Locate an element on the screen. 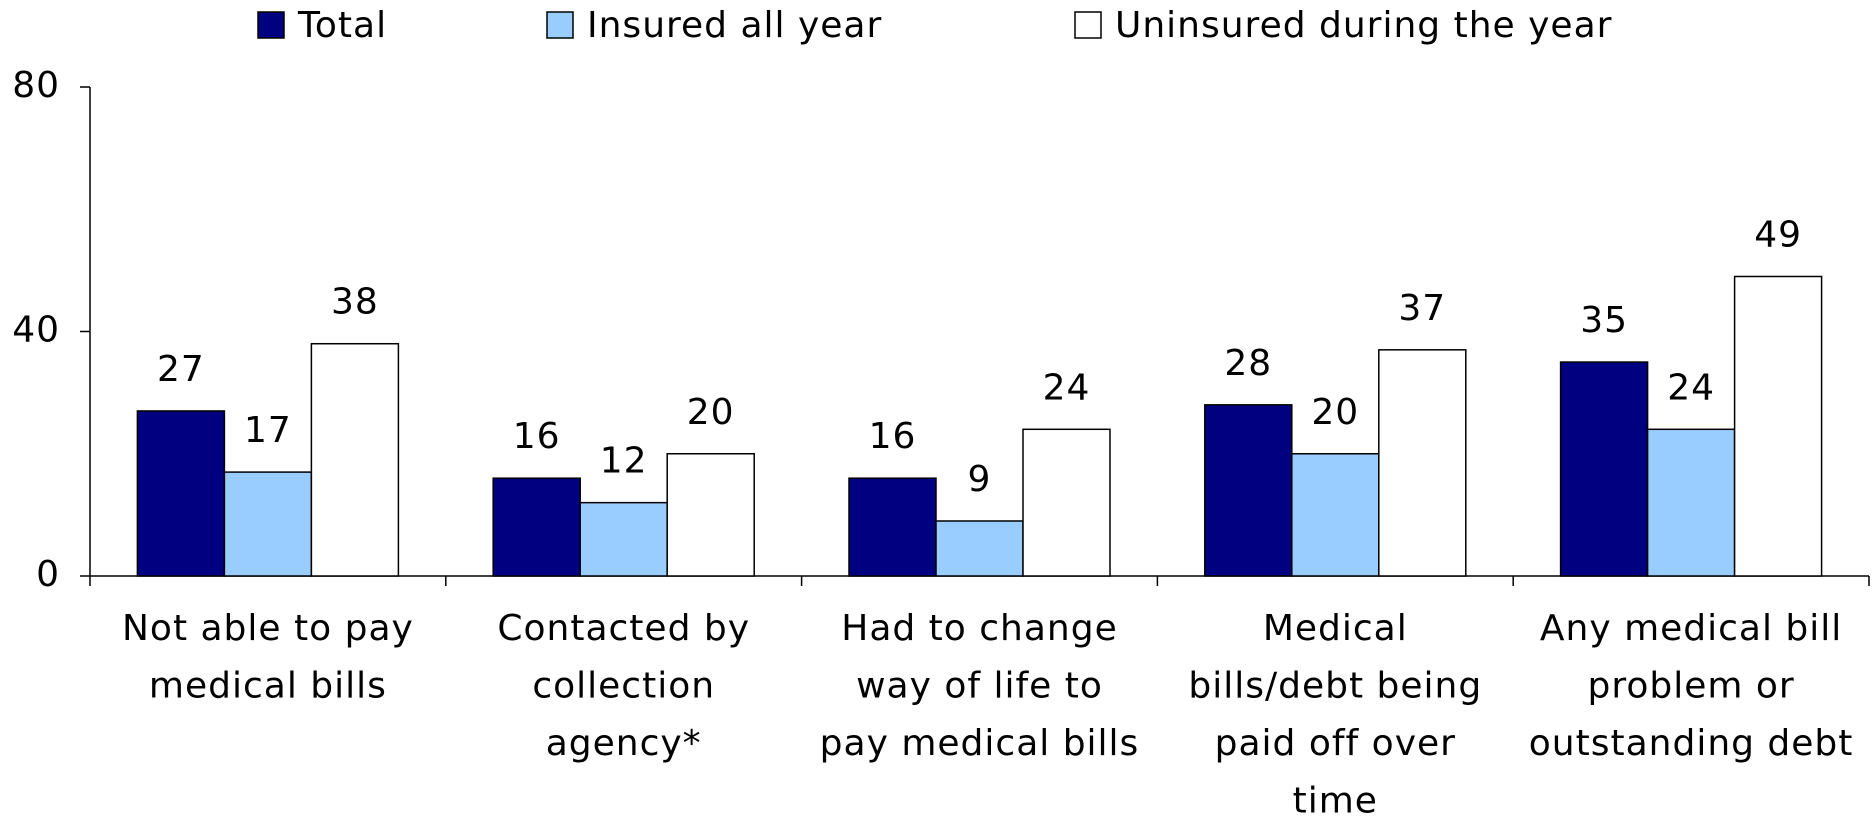 The height and width of the screenshot is (820, 1873). x-tick-label: Had to change is located at coordinates (979, 628).